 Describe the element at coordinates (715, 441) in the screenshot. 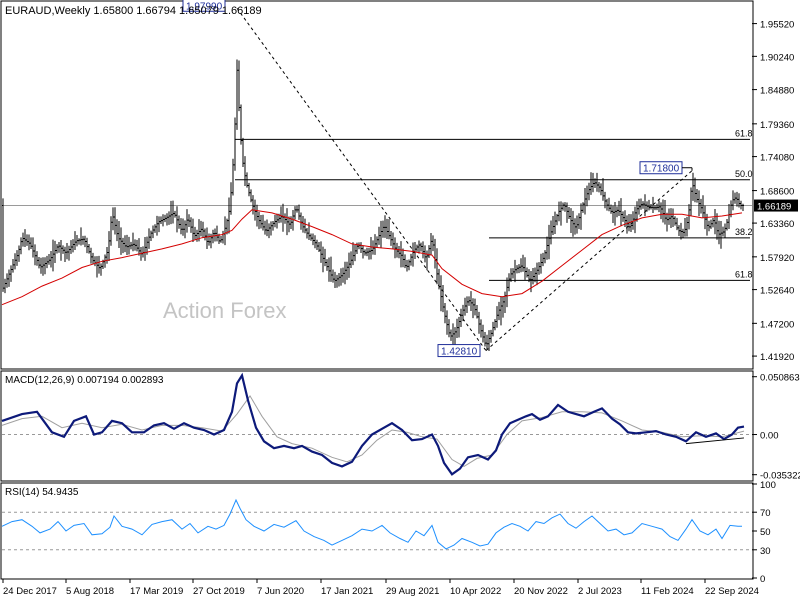

I see `macd-trendline` at that location.